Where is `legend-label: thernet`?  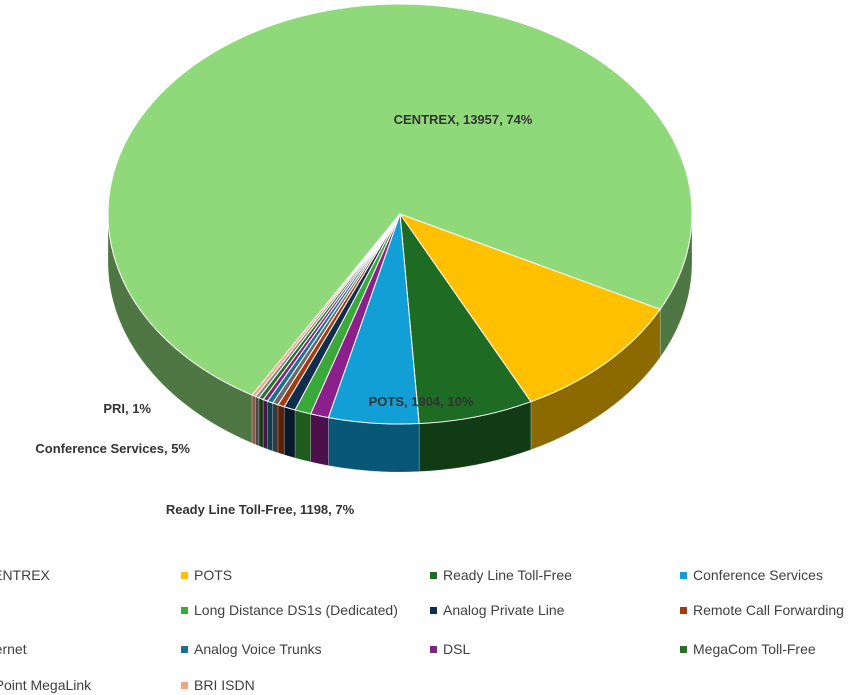 legend-label: thernet is located at coordinates (13, 649).